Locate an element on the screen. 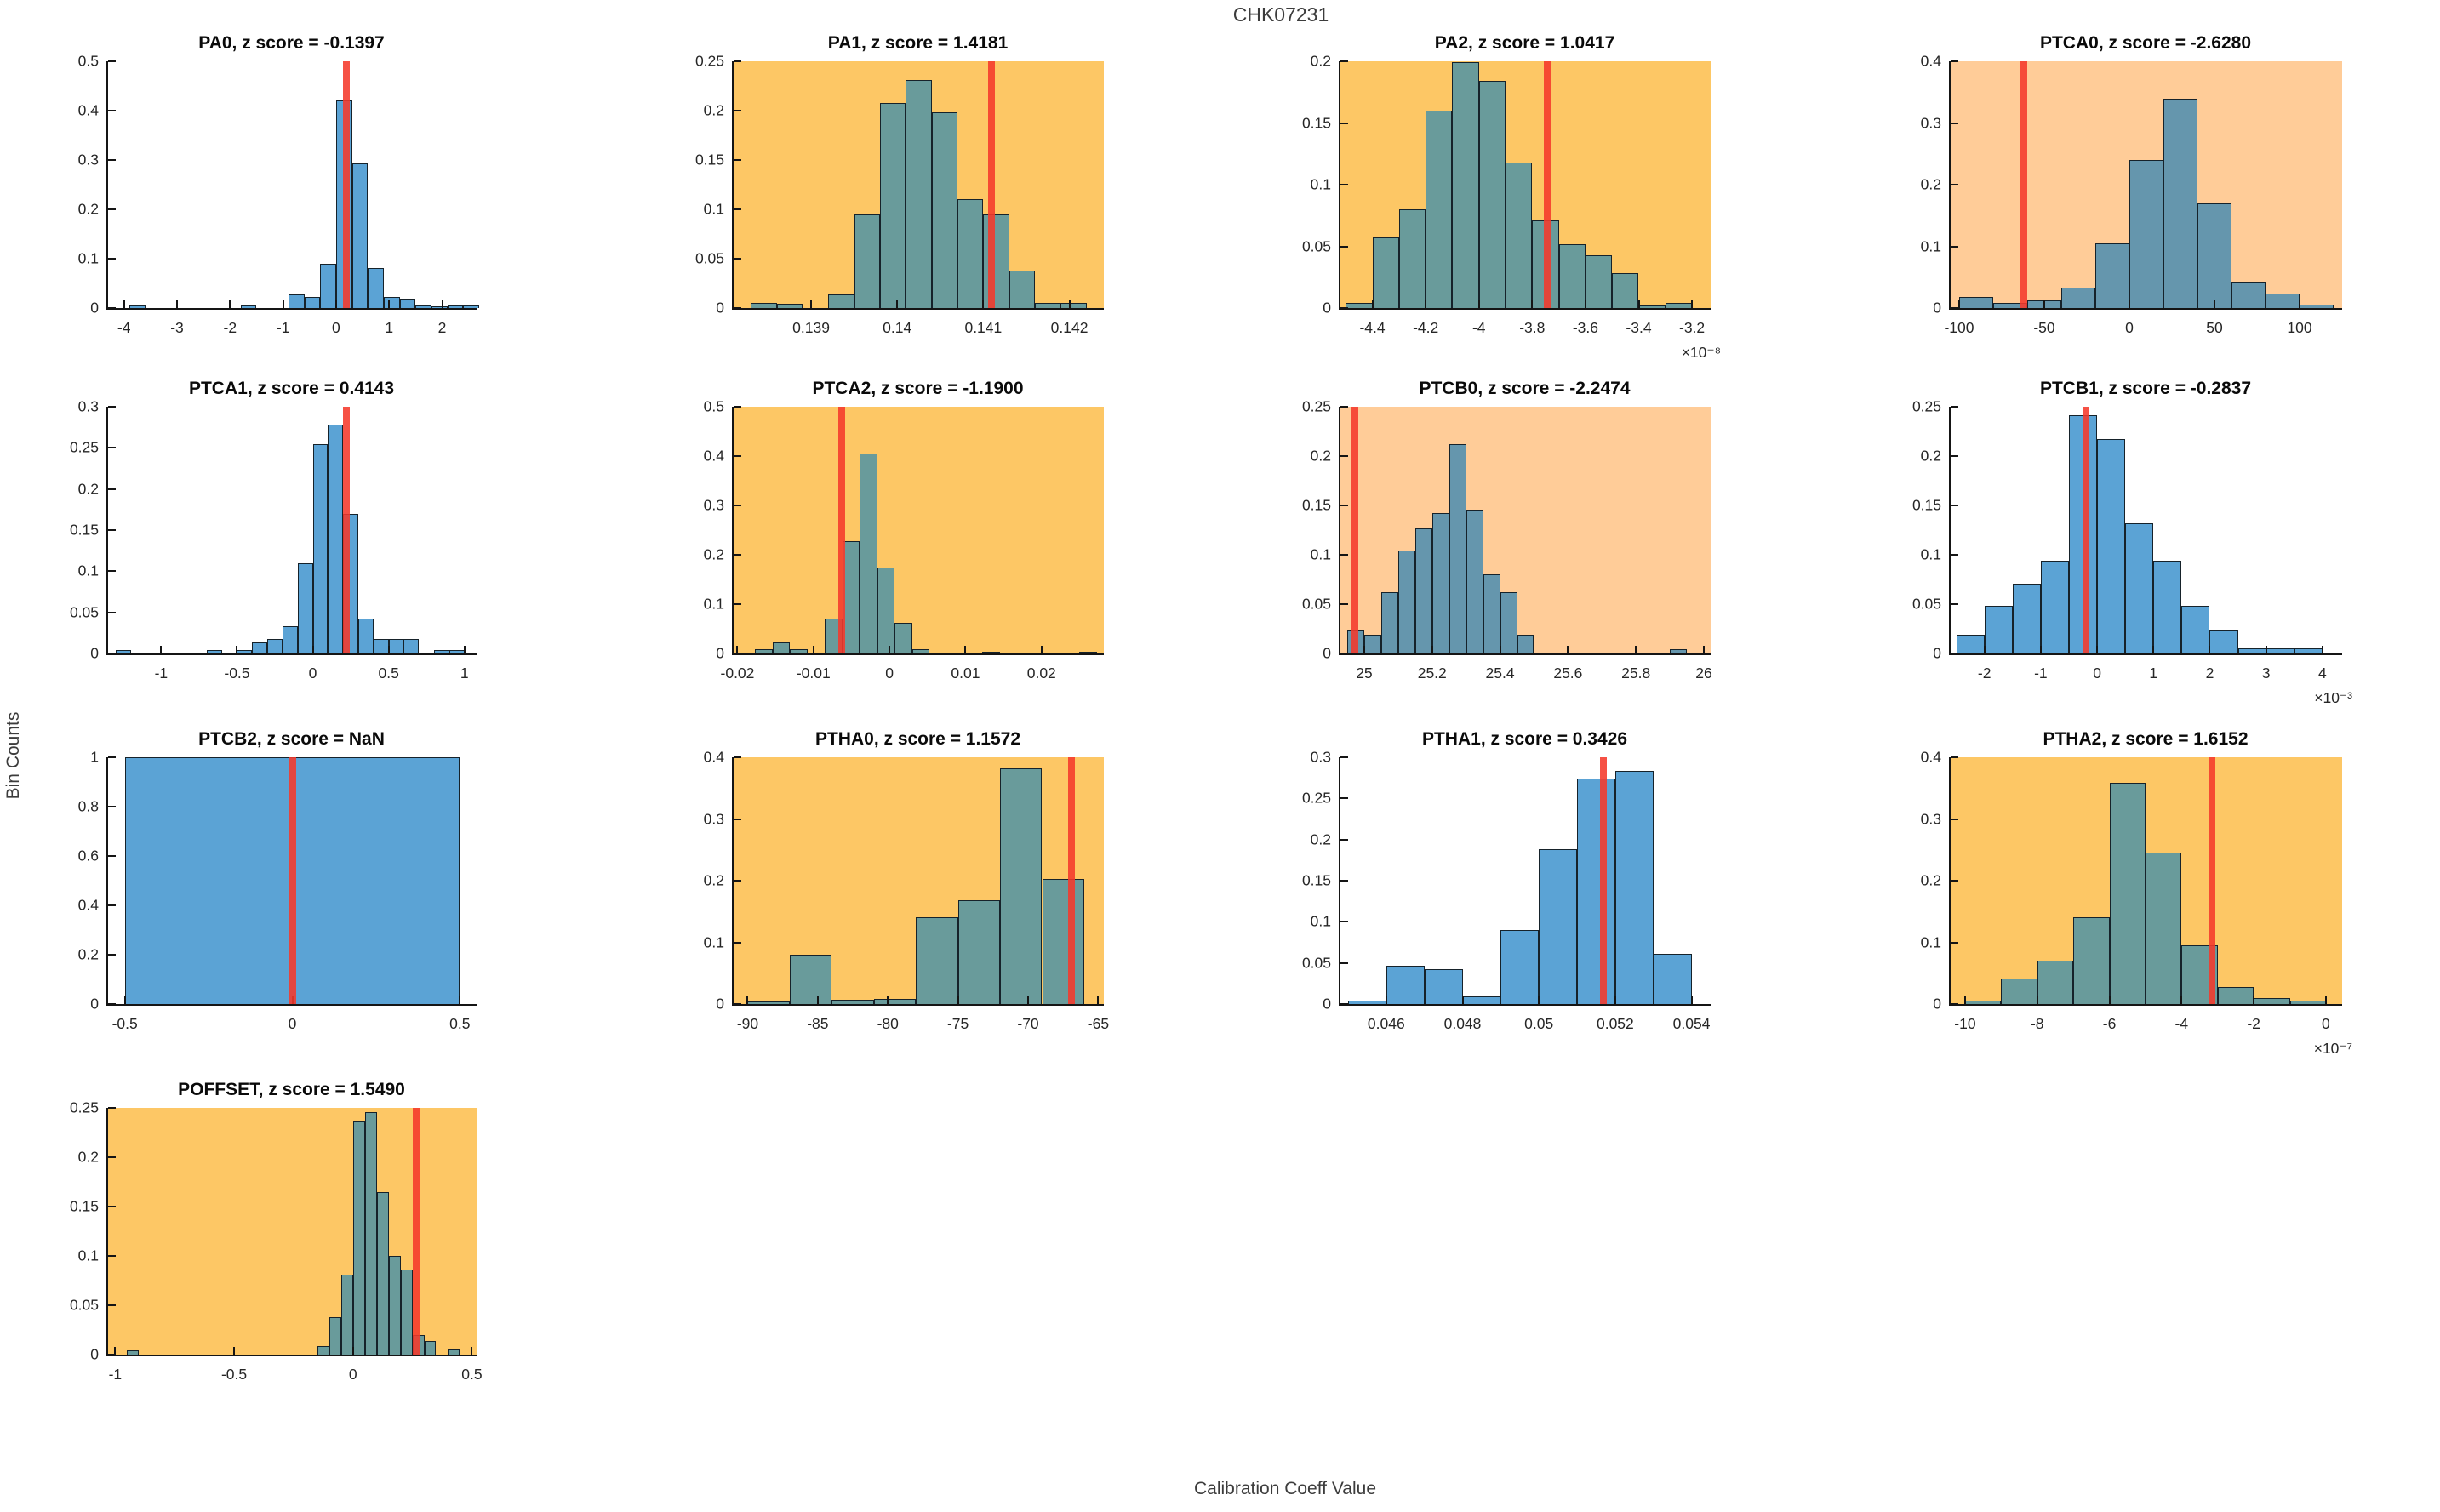 The image size is (2440, 1512). x-tick-label: -4.4 is located at coordinates (1372, 327).